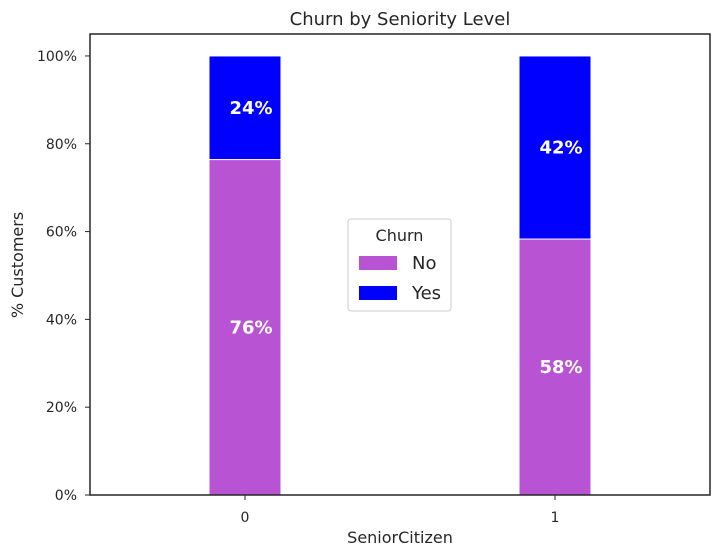  Describe the element at coordinates (63, 276) in the screenshot. I see `y-ticks-group: 0% 20% 40% 60% 80% 100%` at that location.